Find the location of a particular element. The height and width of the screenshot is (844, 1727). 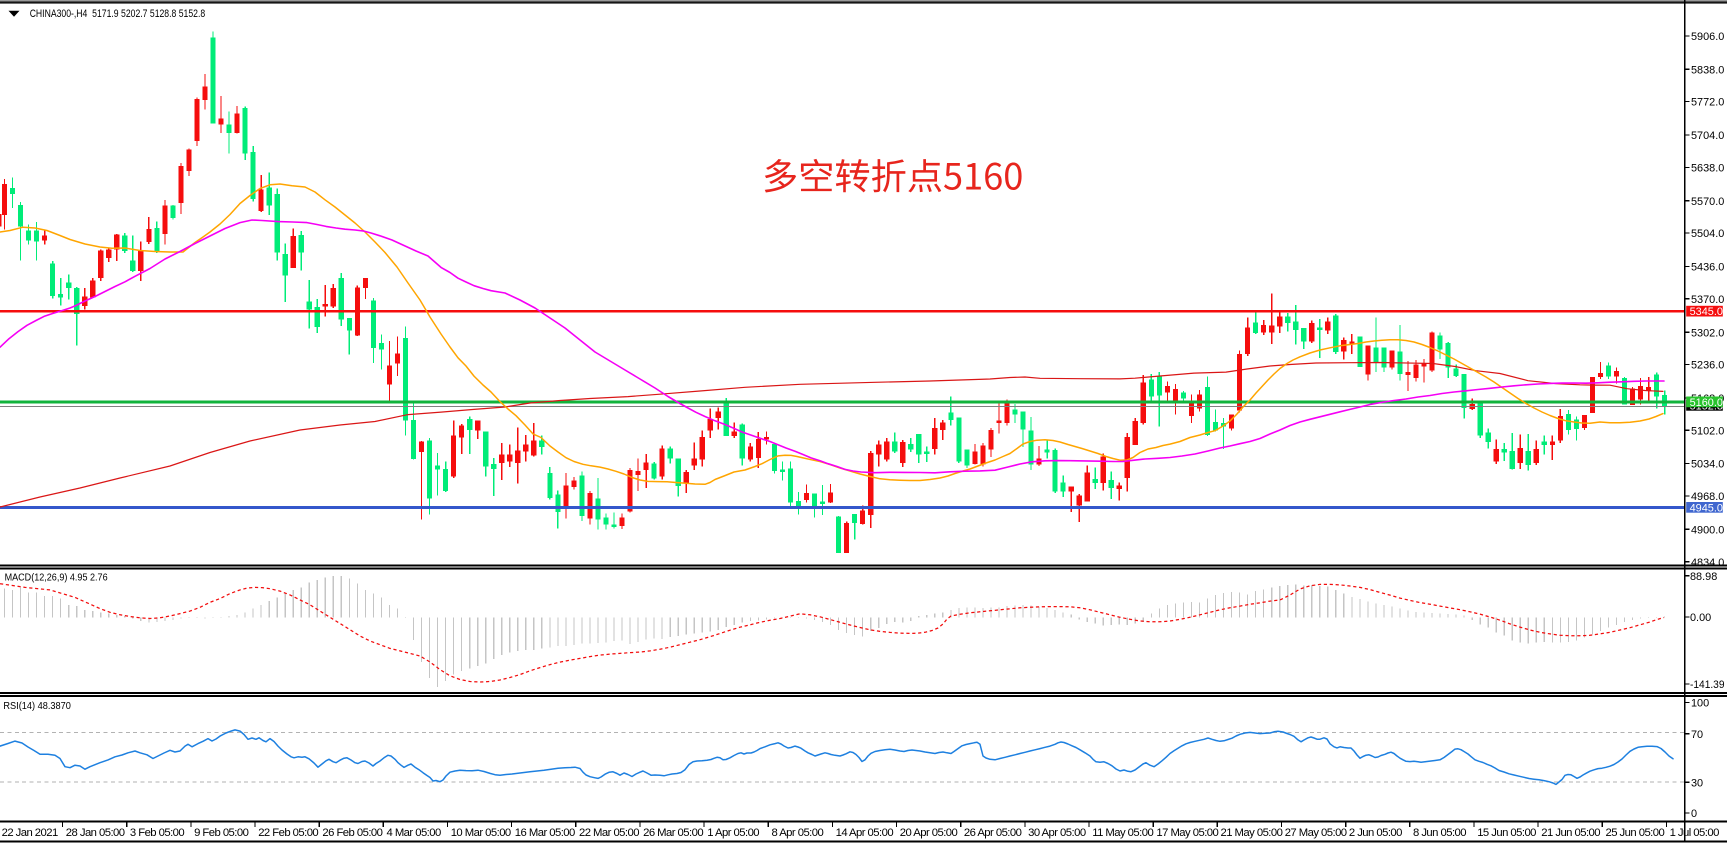

svg-text: 0.00 is located at coordinates (1700, 618).